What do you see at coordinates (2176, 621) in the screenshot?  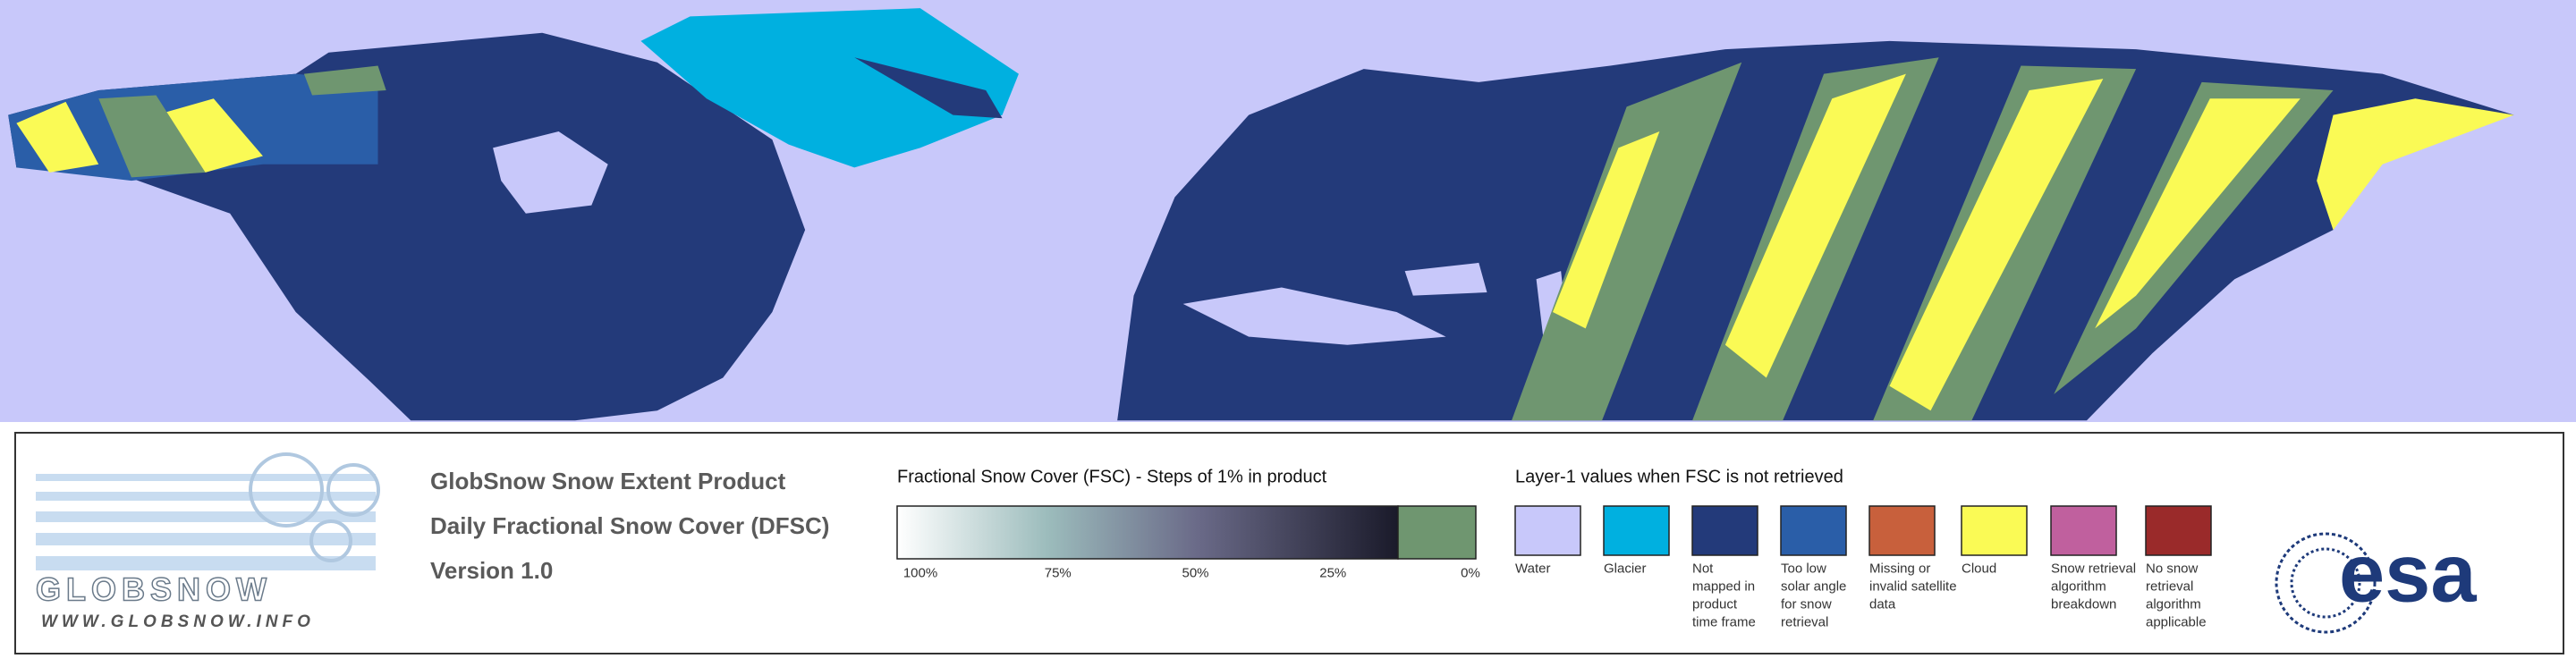 I see `layer1-label: applicable` at bounding box center [2176, 621].